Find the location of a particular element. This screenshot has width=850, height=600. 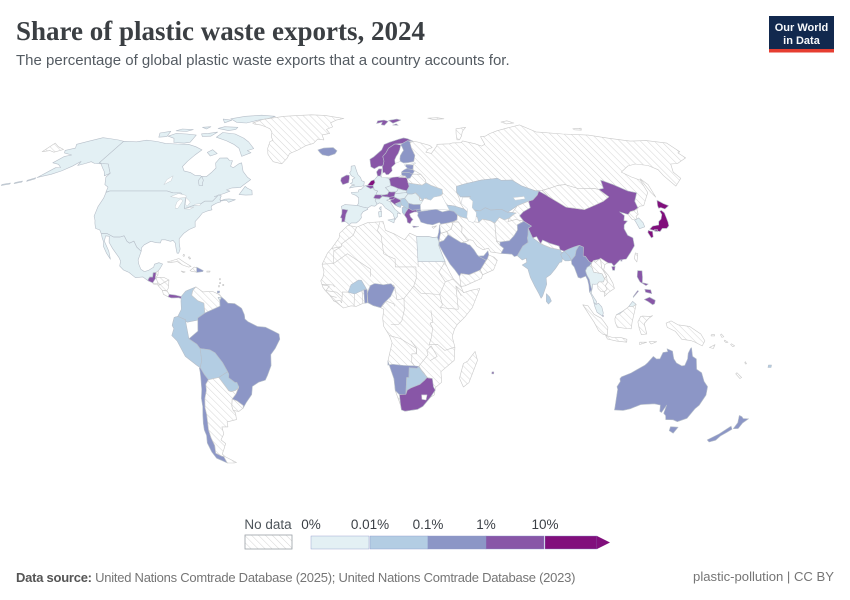

svg-text: No data is located at coordinates (268, 524).